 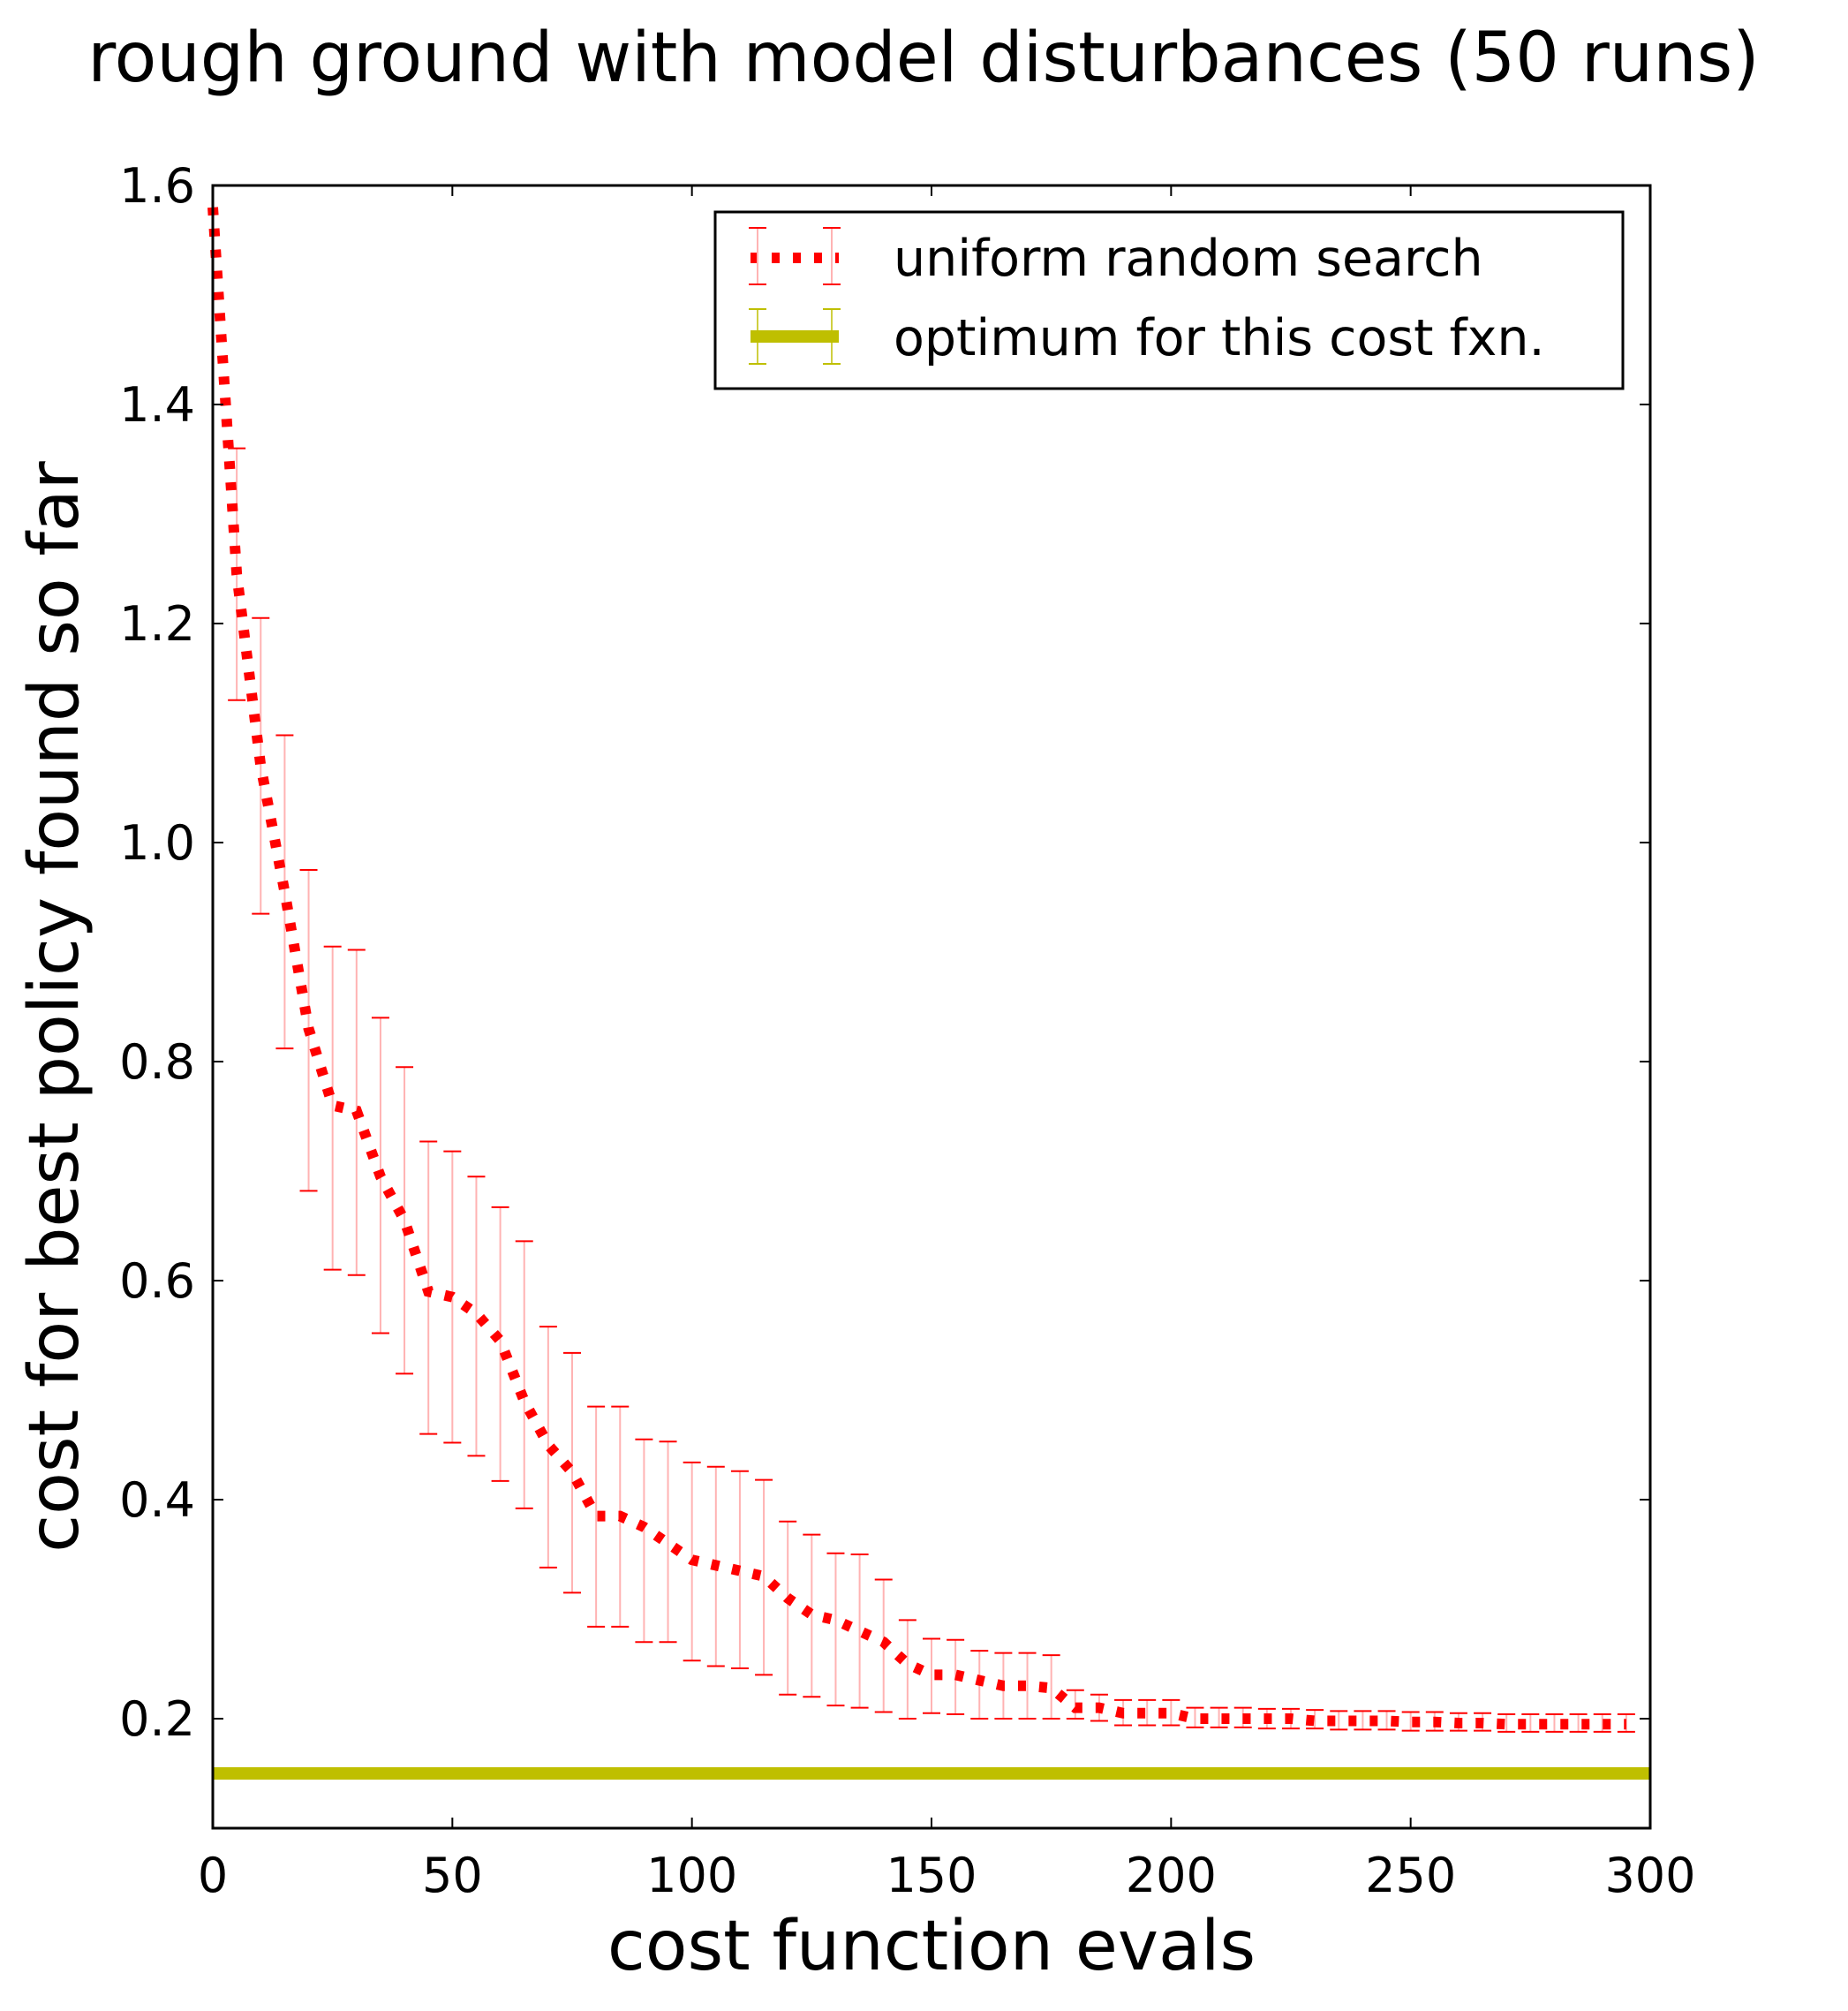 I want to click on y-tick-label: 0.2, so click(x=157, y=1719).